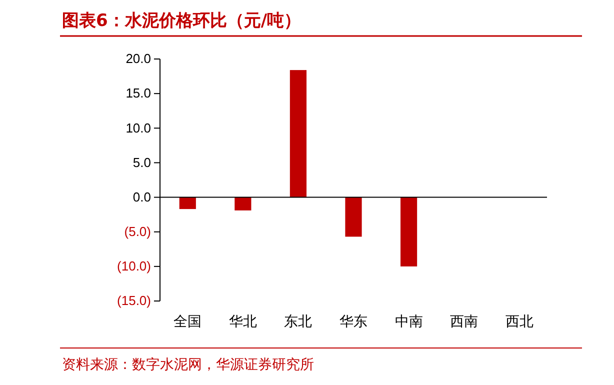 The height and width of the screenshot is (385, 614). What do you see at coordinates (188, 322) in the screenshot?
I see `x-tick-label: 全国` at bounding box center [188, 322].